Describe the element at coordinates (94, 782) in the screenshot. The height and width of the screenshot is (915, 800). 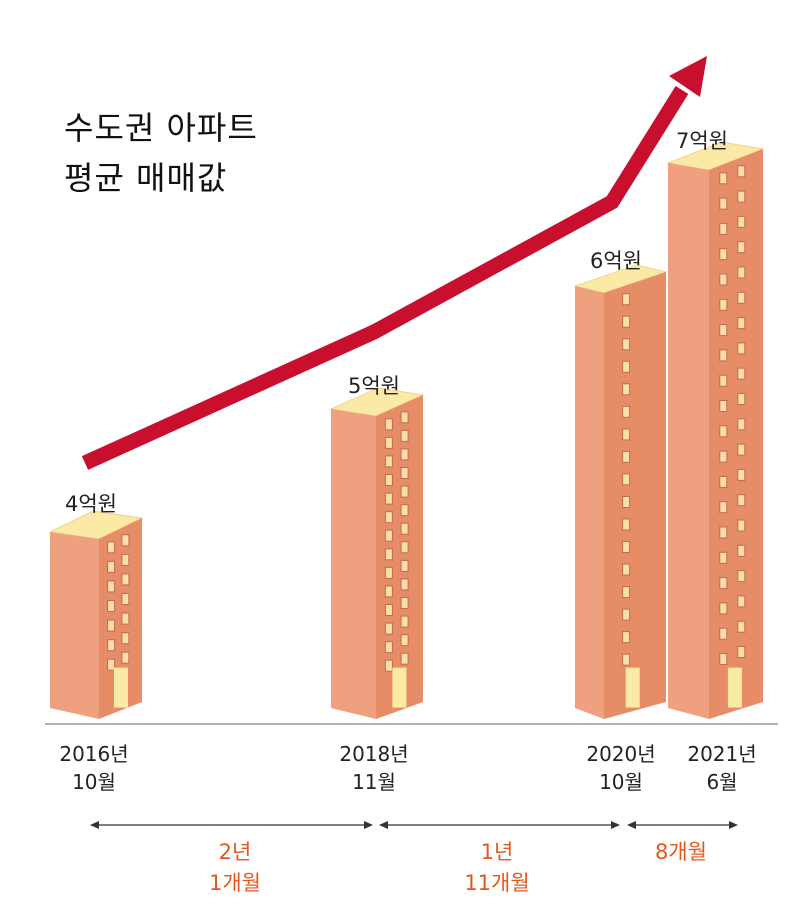
I see `date-month: 10월` at that location.